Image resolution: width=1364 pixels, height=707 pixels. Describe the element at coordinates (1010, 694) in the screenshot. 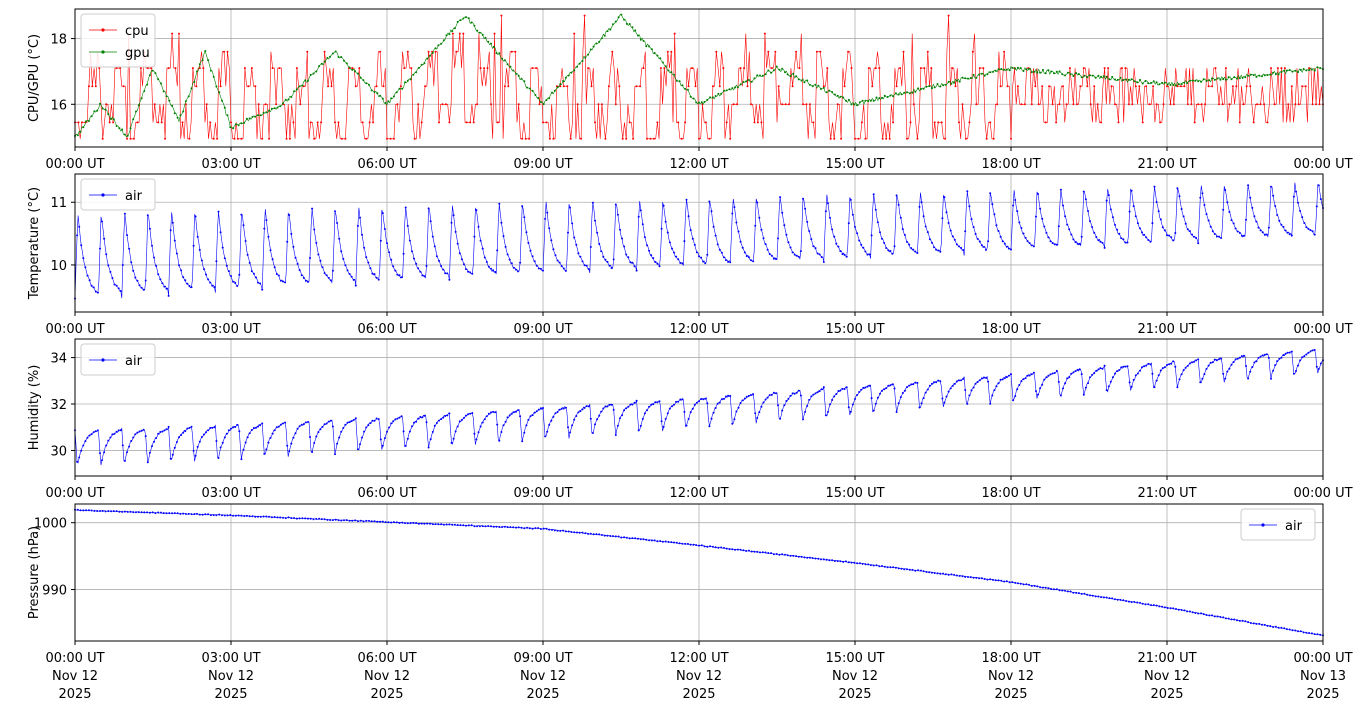

I see `x-tick-label: 2025` at that location.